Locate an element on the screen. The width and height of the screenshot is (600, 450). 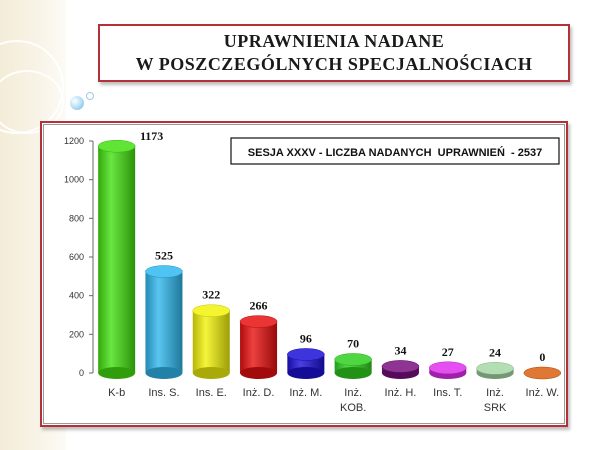
y-tick-label: 600 is located at coordinates (76, 257).